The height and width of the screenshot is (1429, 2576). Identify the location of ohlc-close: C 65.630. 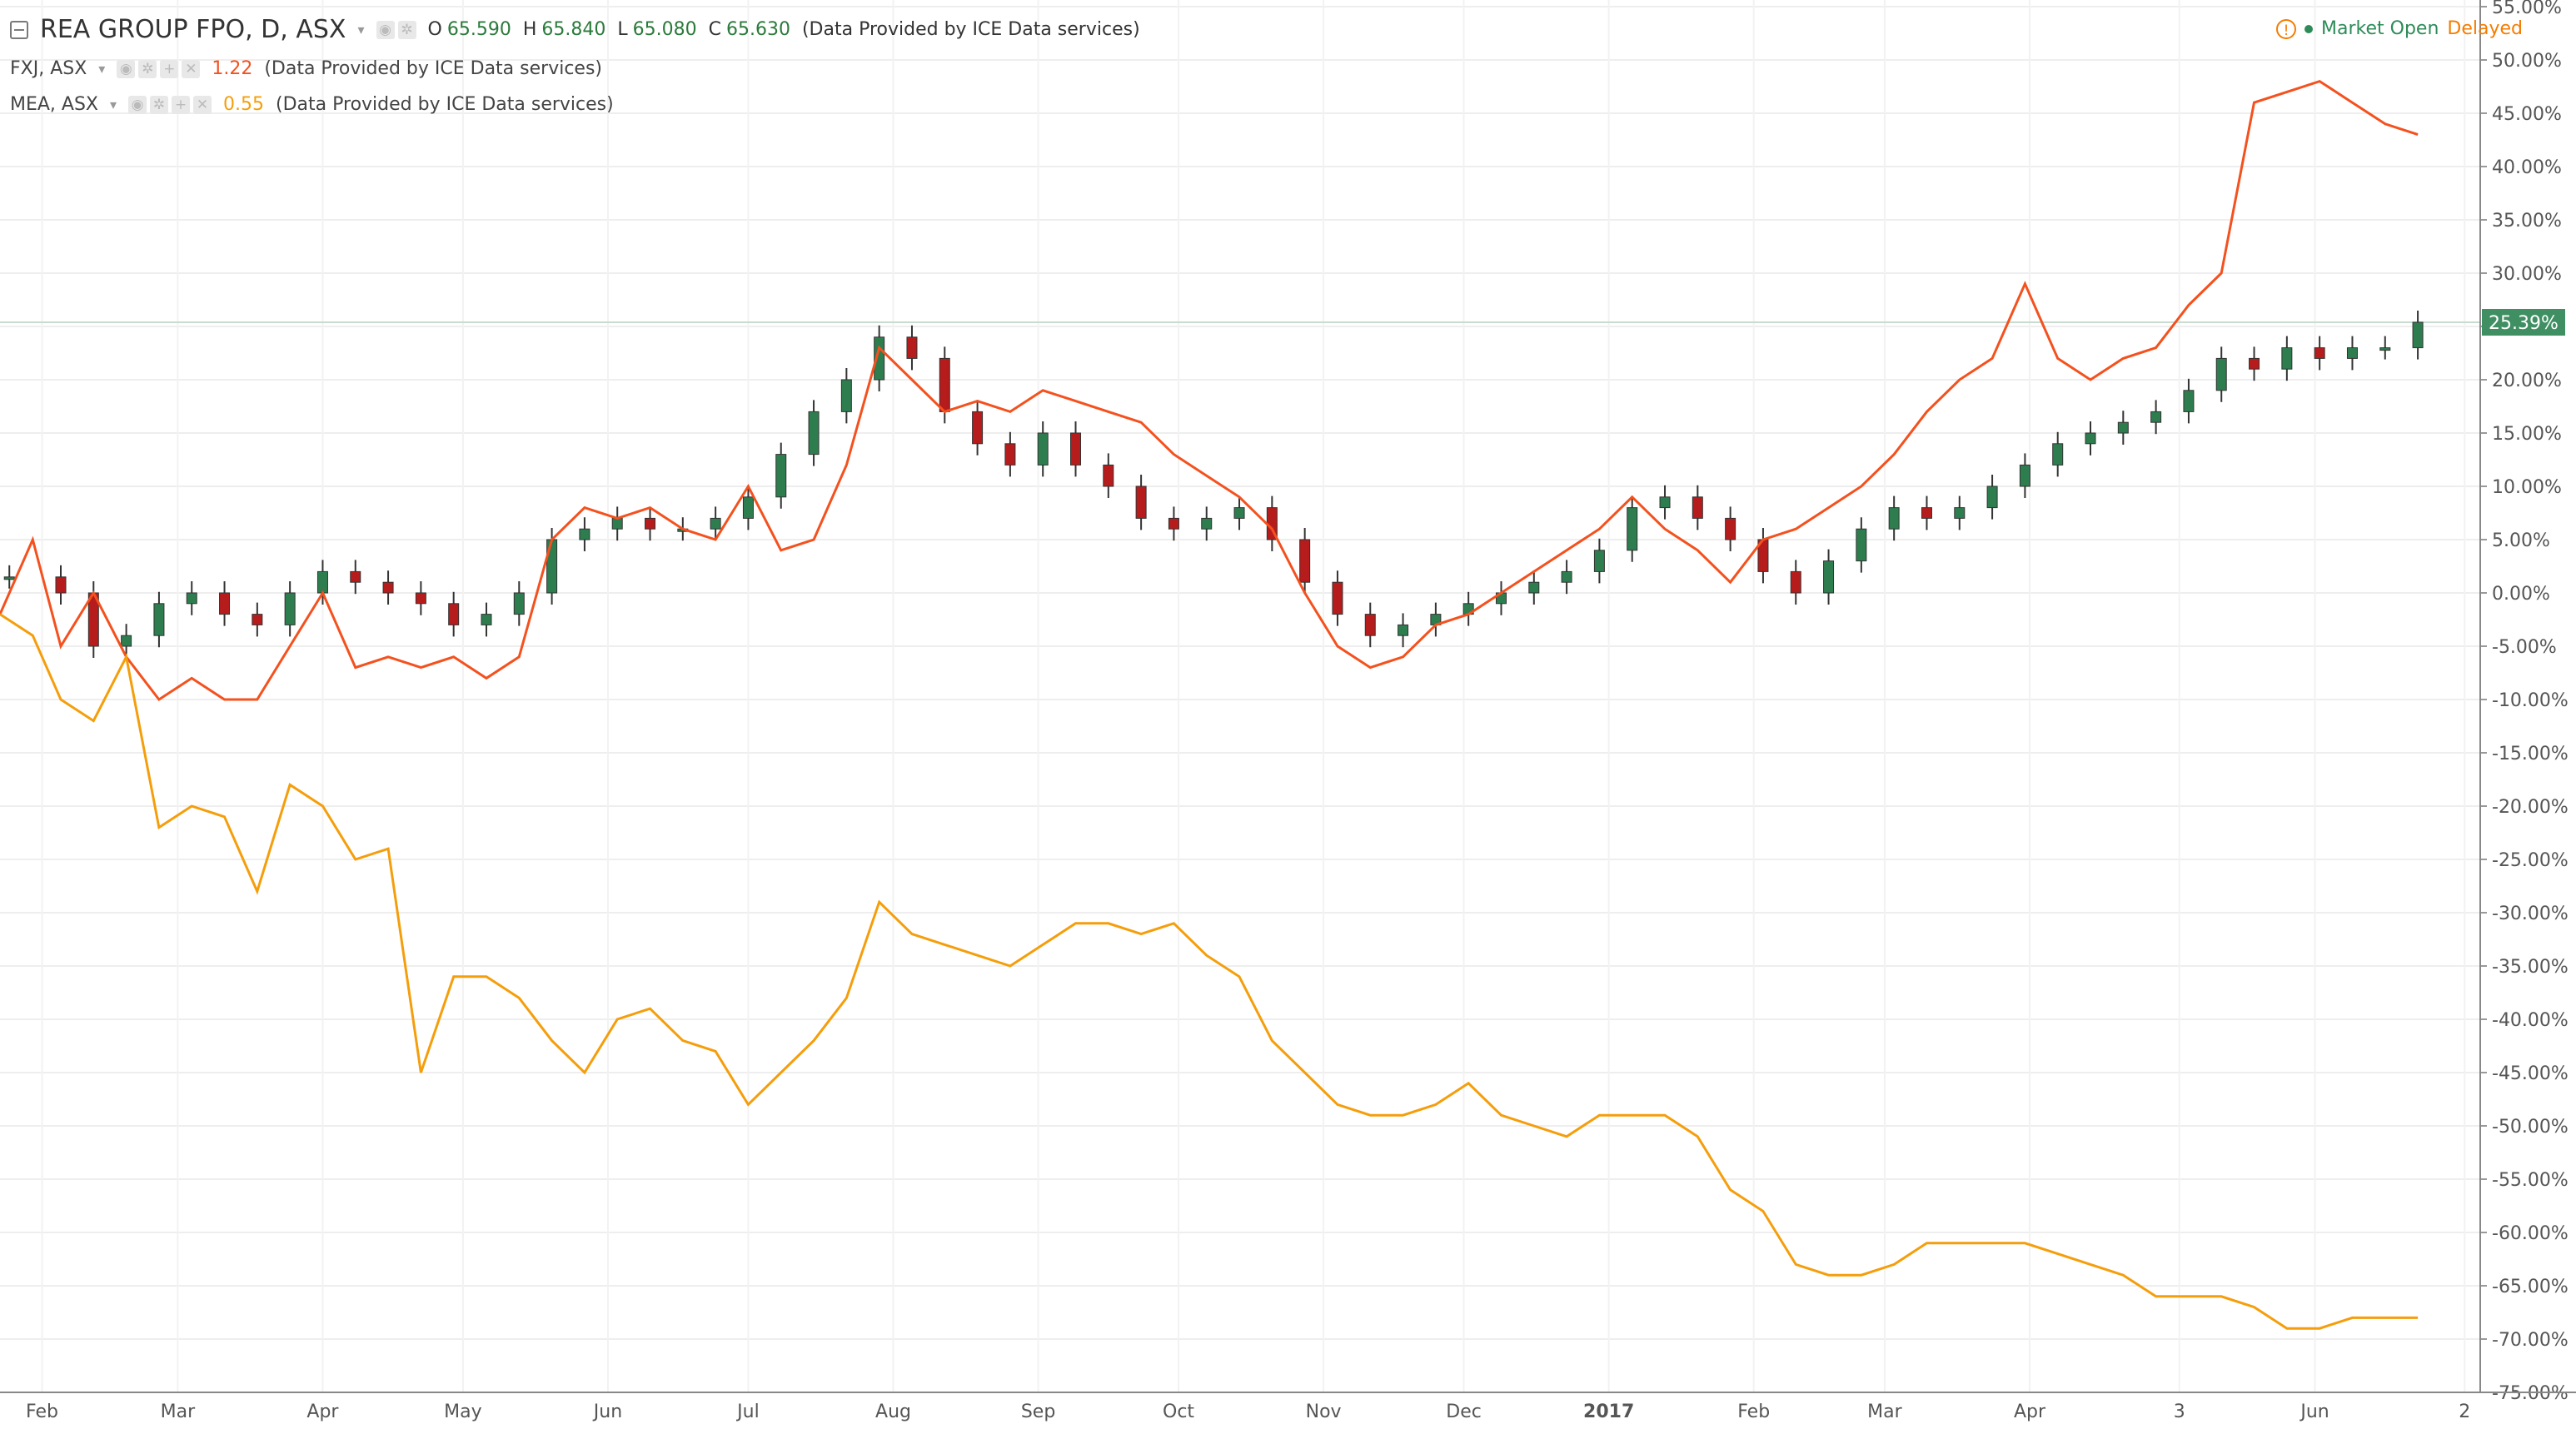
(749, 29).